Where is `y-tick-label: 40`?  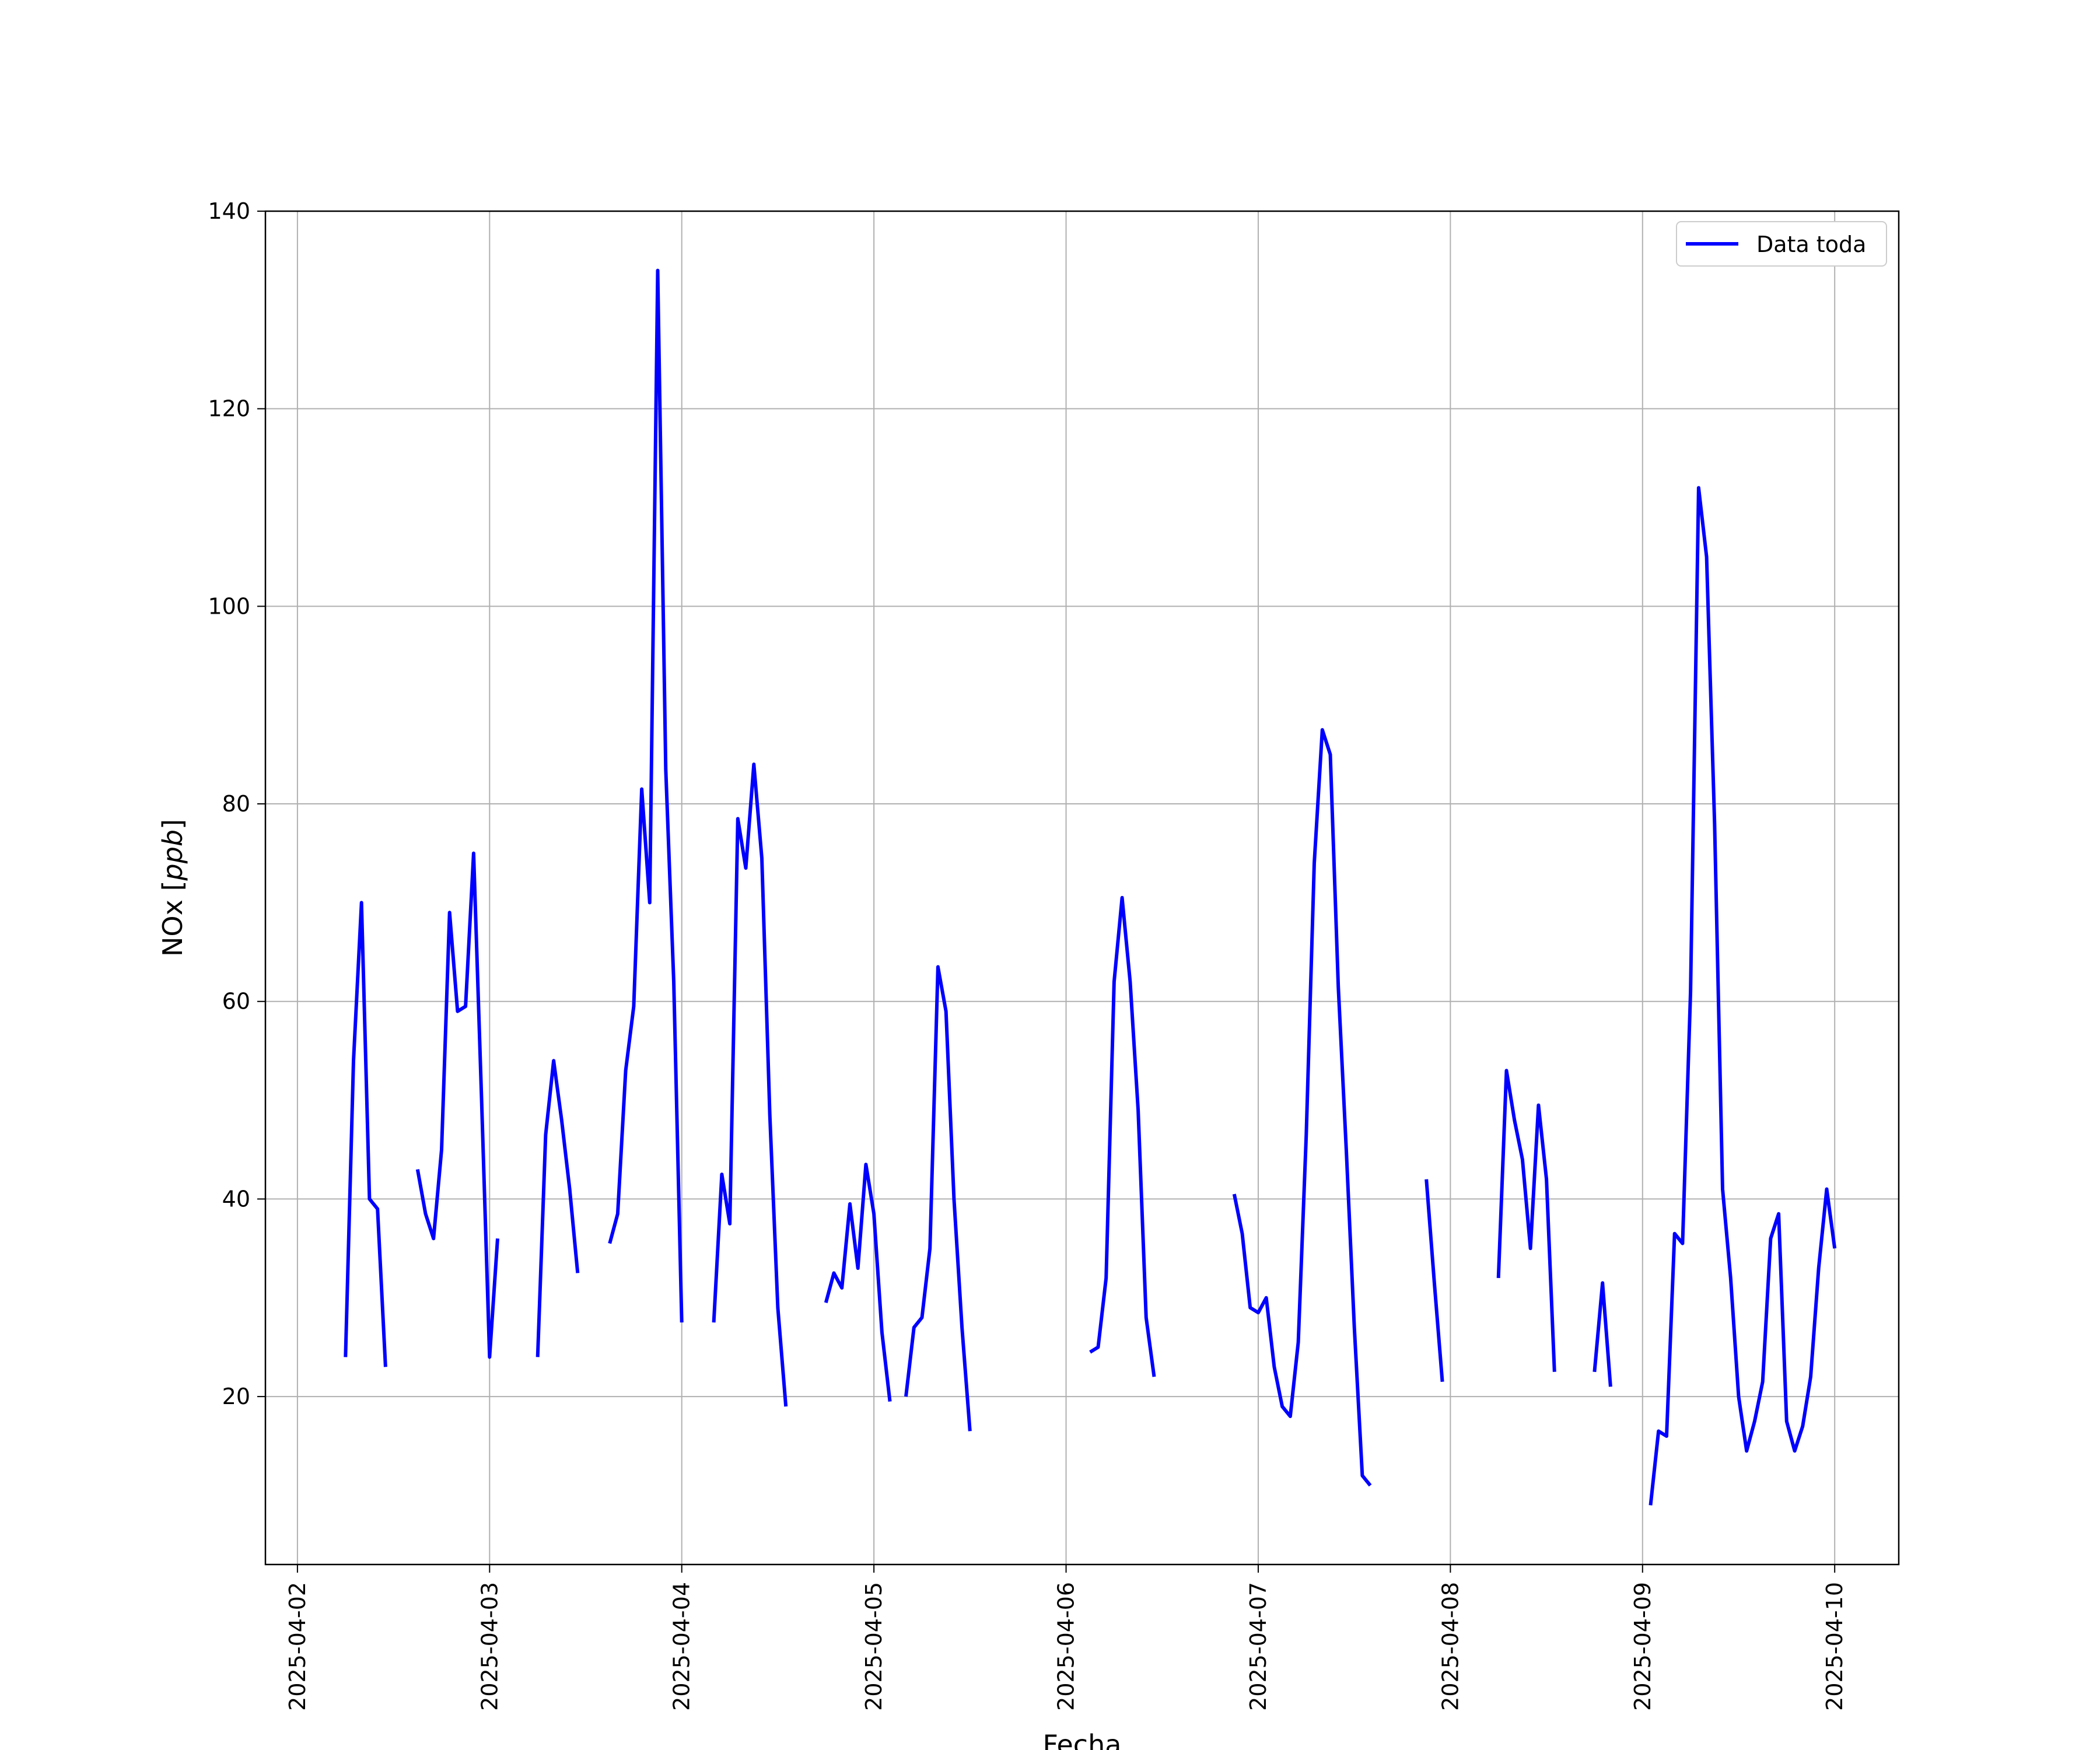 y-tick-label: 40 is located at coordinates (236, 1199).